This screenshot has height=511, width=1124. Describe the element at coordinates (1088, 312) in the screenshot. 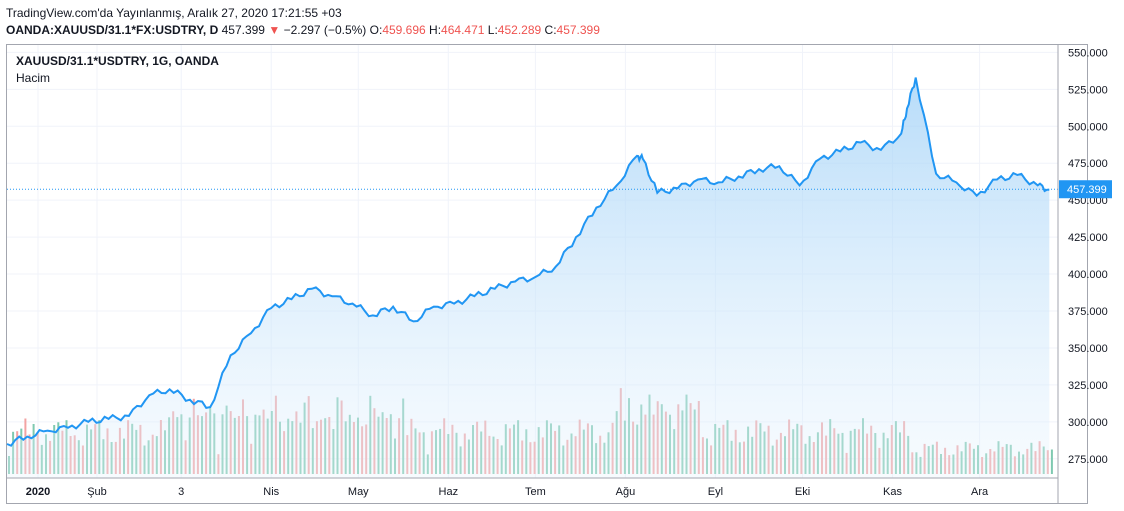

I see `y-tick-label: 375.000` at that location.